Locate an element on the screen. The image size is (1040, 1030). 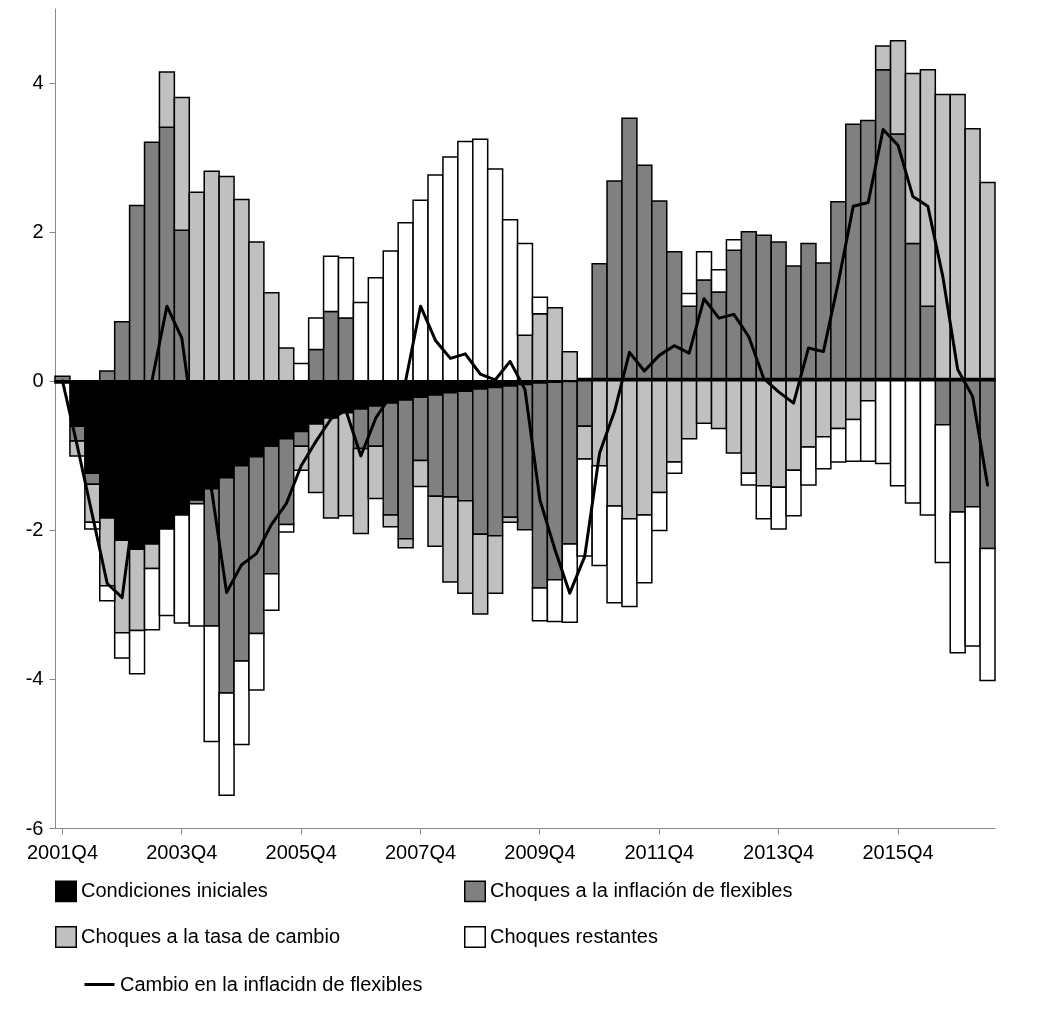
x-tick-label: 2005Q4 is located at coordinates (301, 851).